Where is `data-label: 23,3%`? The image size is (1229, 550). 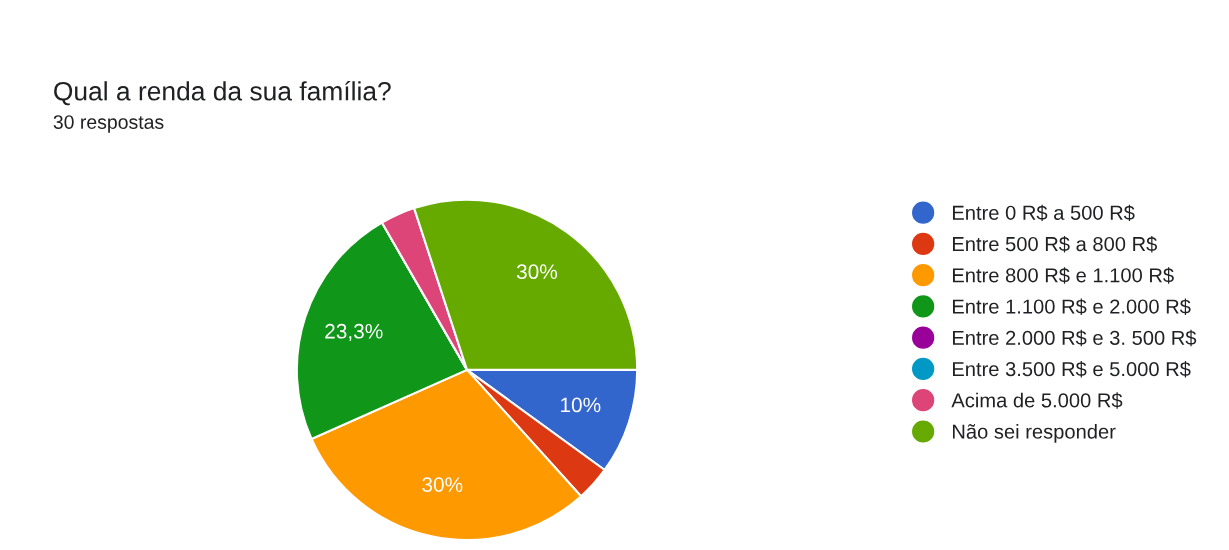
data-label: 23,3% is located at coordinates (354, 332).